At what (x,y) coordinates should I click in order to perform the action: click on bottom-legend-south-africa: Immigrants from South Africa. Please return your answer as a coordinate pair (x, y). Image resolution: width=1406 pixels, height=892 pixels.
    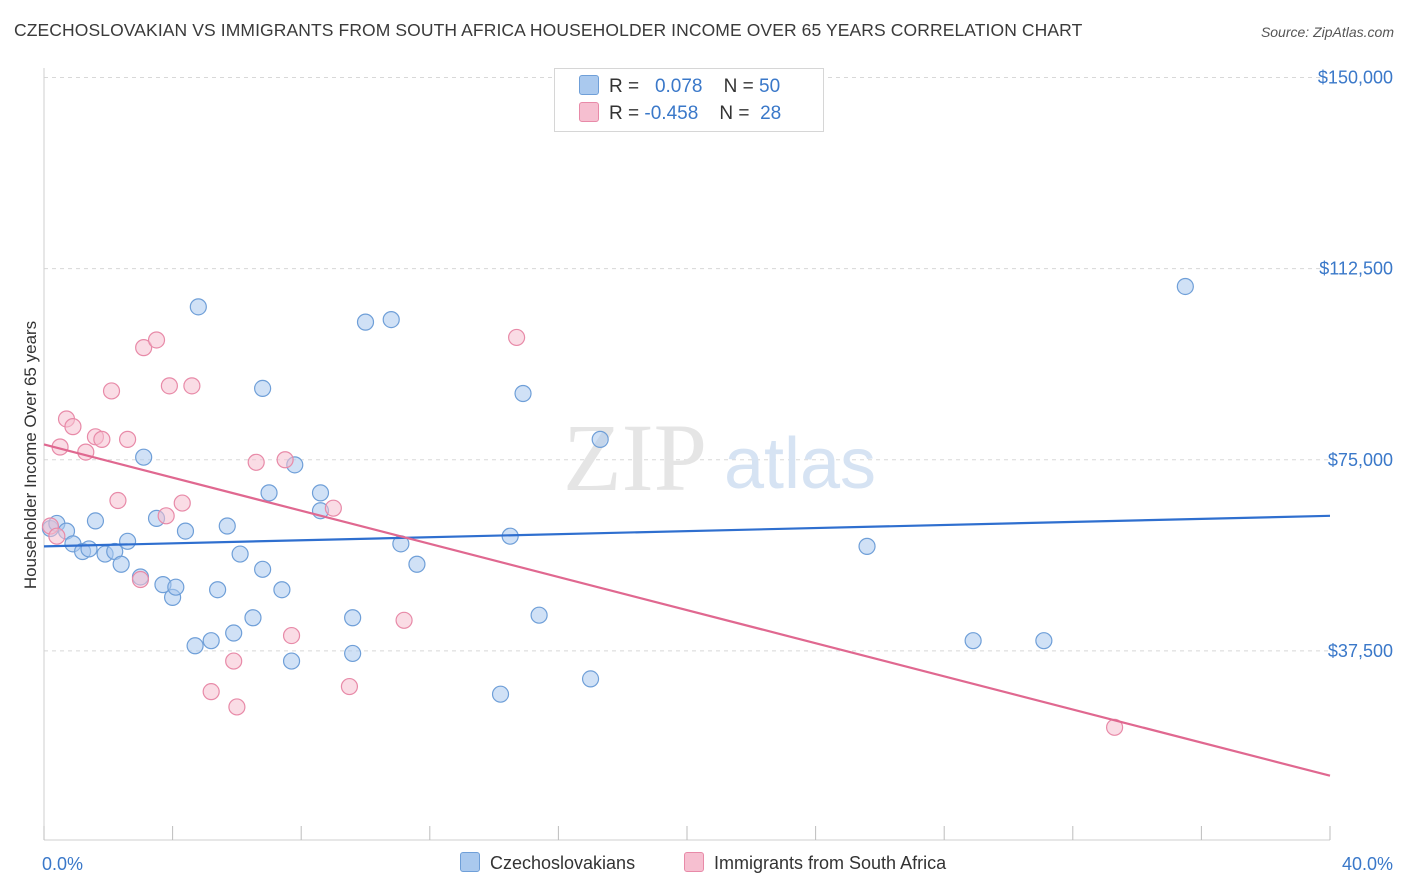
    Looking at the image, I should click on (815, 863).